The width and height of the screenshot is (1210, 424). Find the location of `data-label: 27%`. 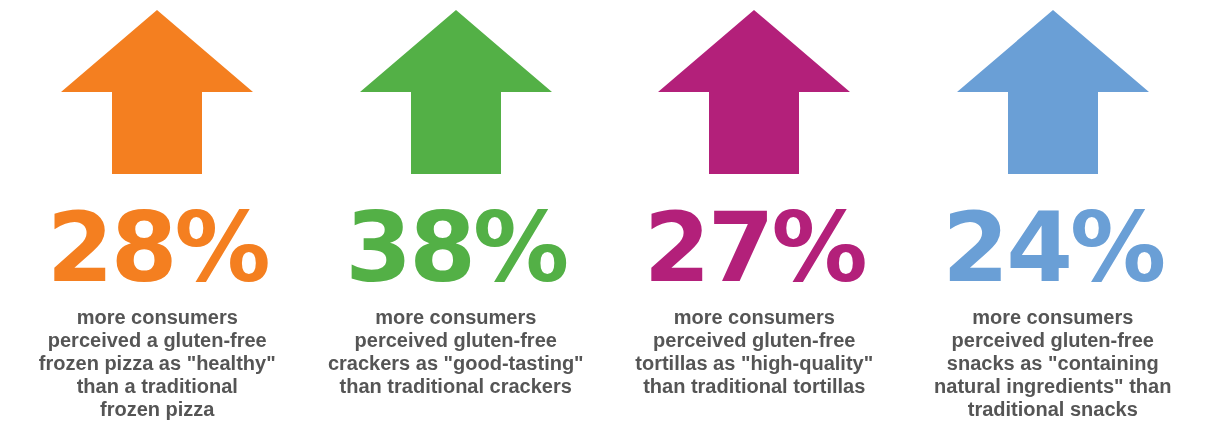

data-label: 27% is located at coordinates (754, 248).